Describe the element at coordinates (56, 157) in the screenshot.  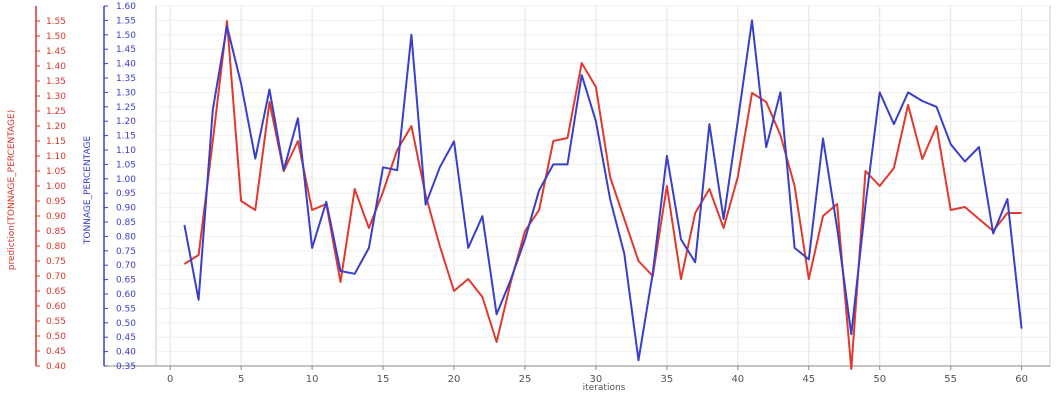
I see `left-tick-label: 1.10` at that location.